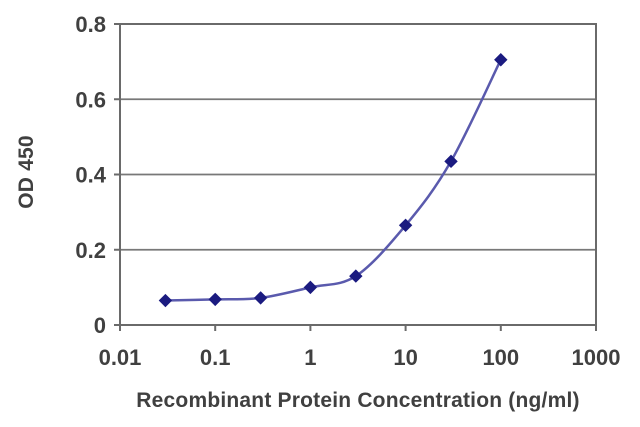 This screenshot has width=640, height=427. I want to click on x-tick-label: 100, so click(500, 357).